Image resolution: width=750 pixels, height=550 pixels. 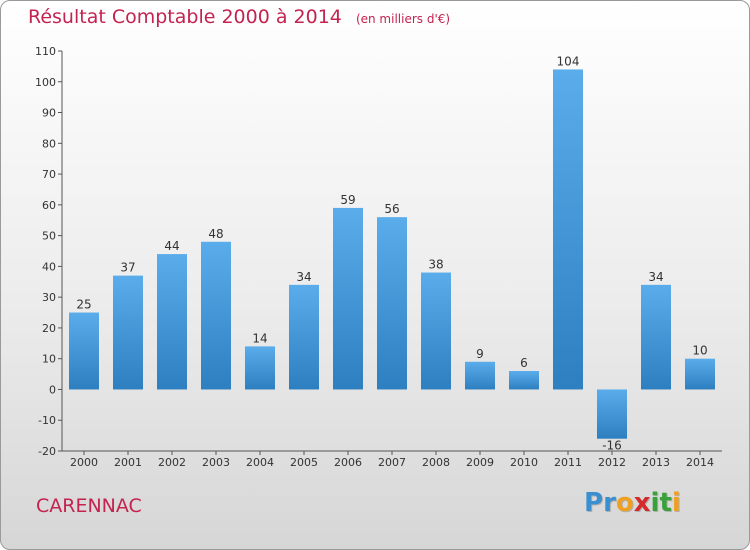 I want to click on value-label-2002: 44, so click(x=171, y=246).